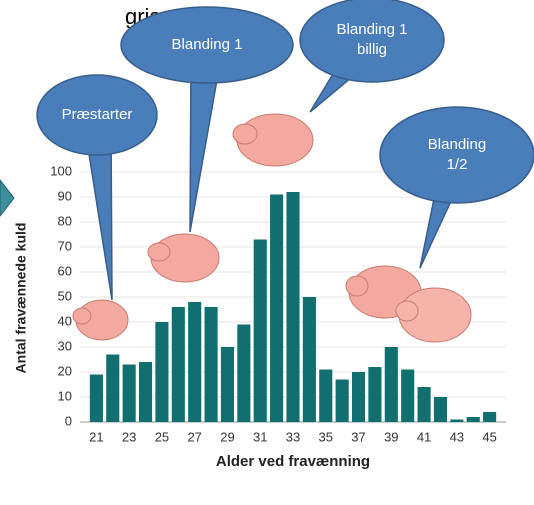 The height and width of the screenshot is (505, 534). I want to click on y-tick-label: 80, so click(65, 220).